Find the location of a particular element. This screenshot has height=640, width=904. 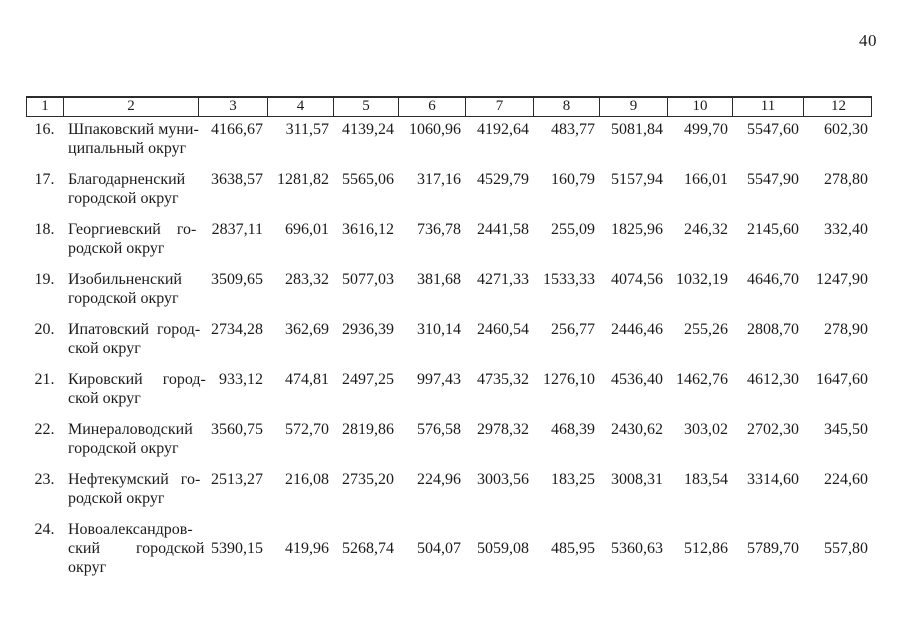

value-cell: 5081,84 is located at coordinates (637, 129).